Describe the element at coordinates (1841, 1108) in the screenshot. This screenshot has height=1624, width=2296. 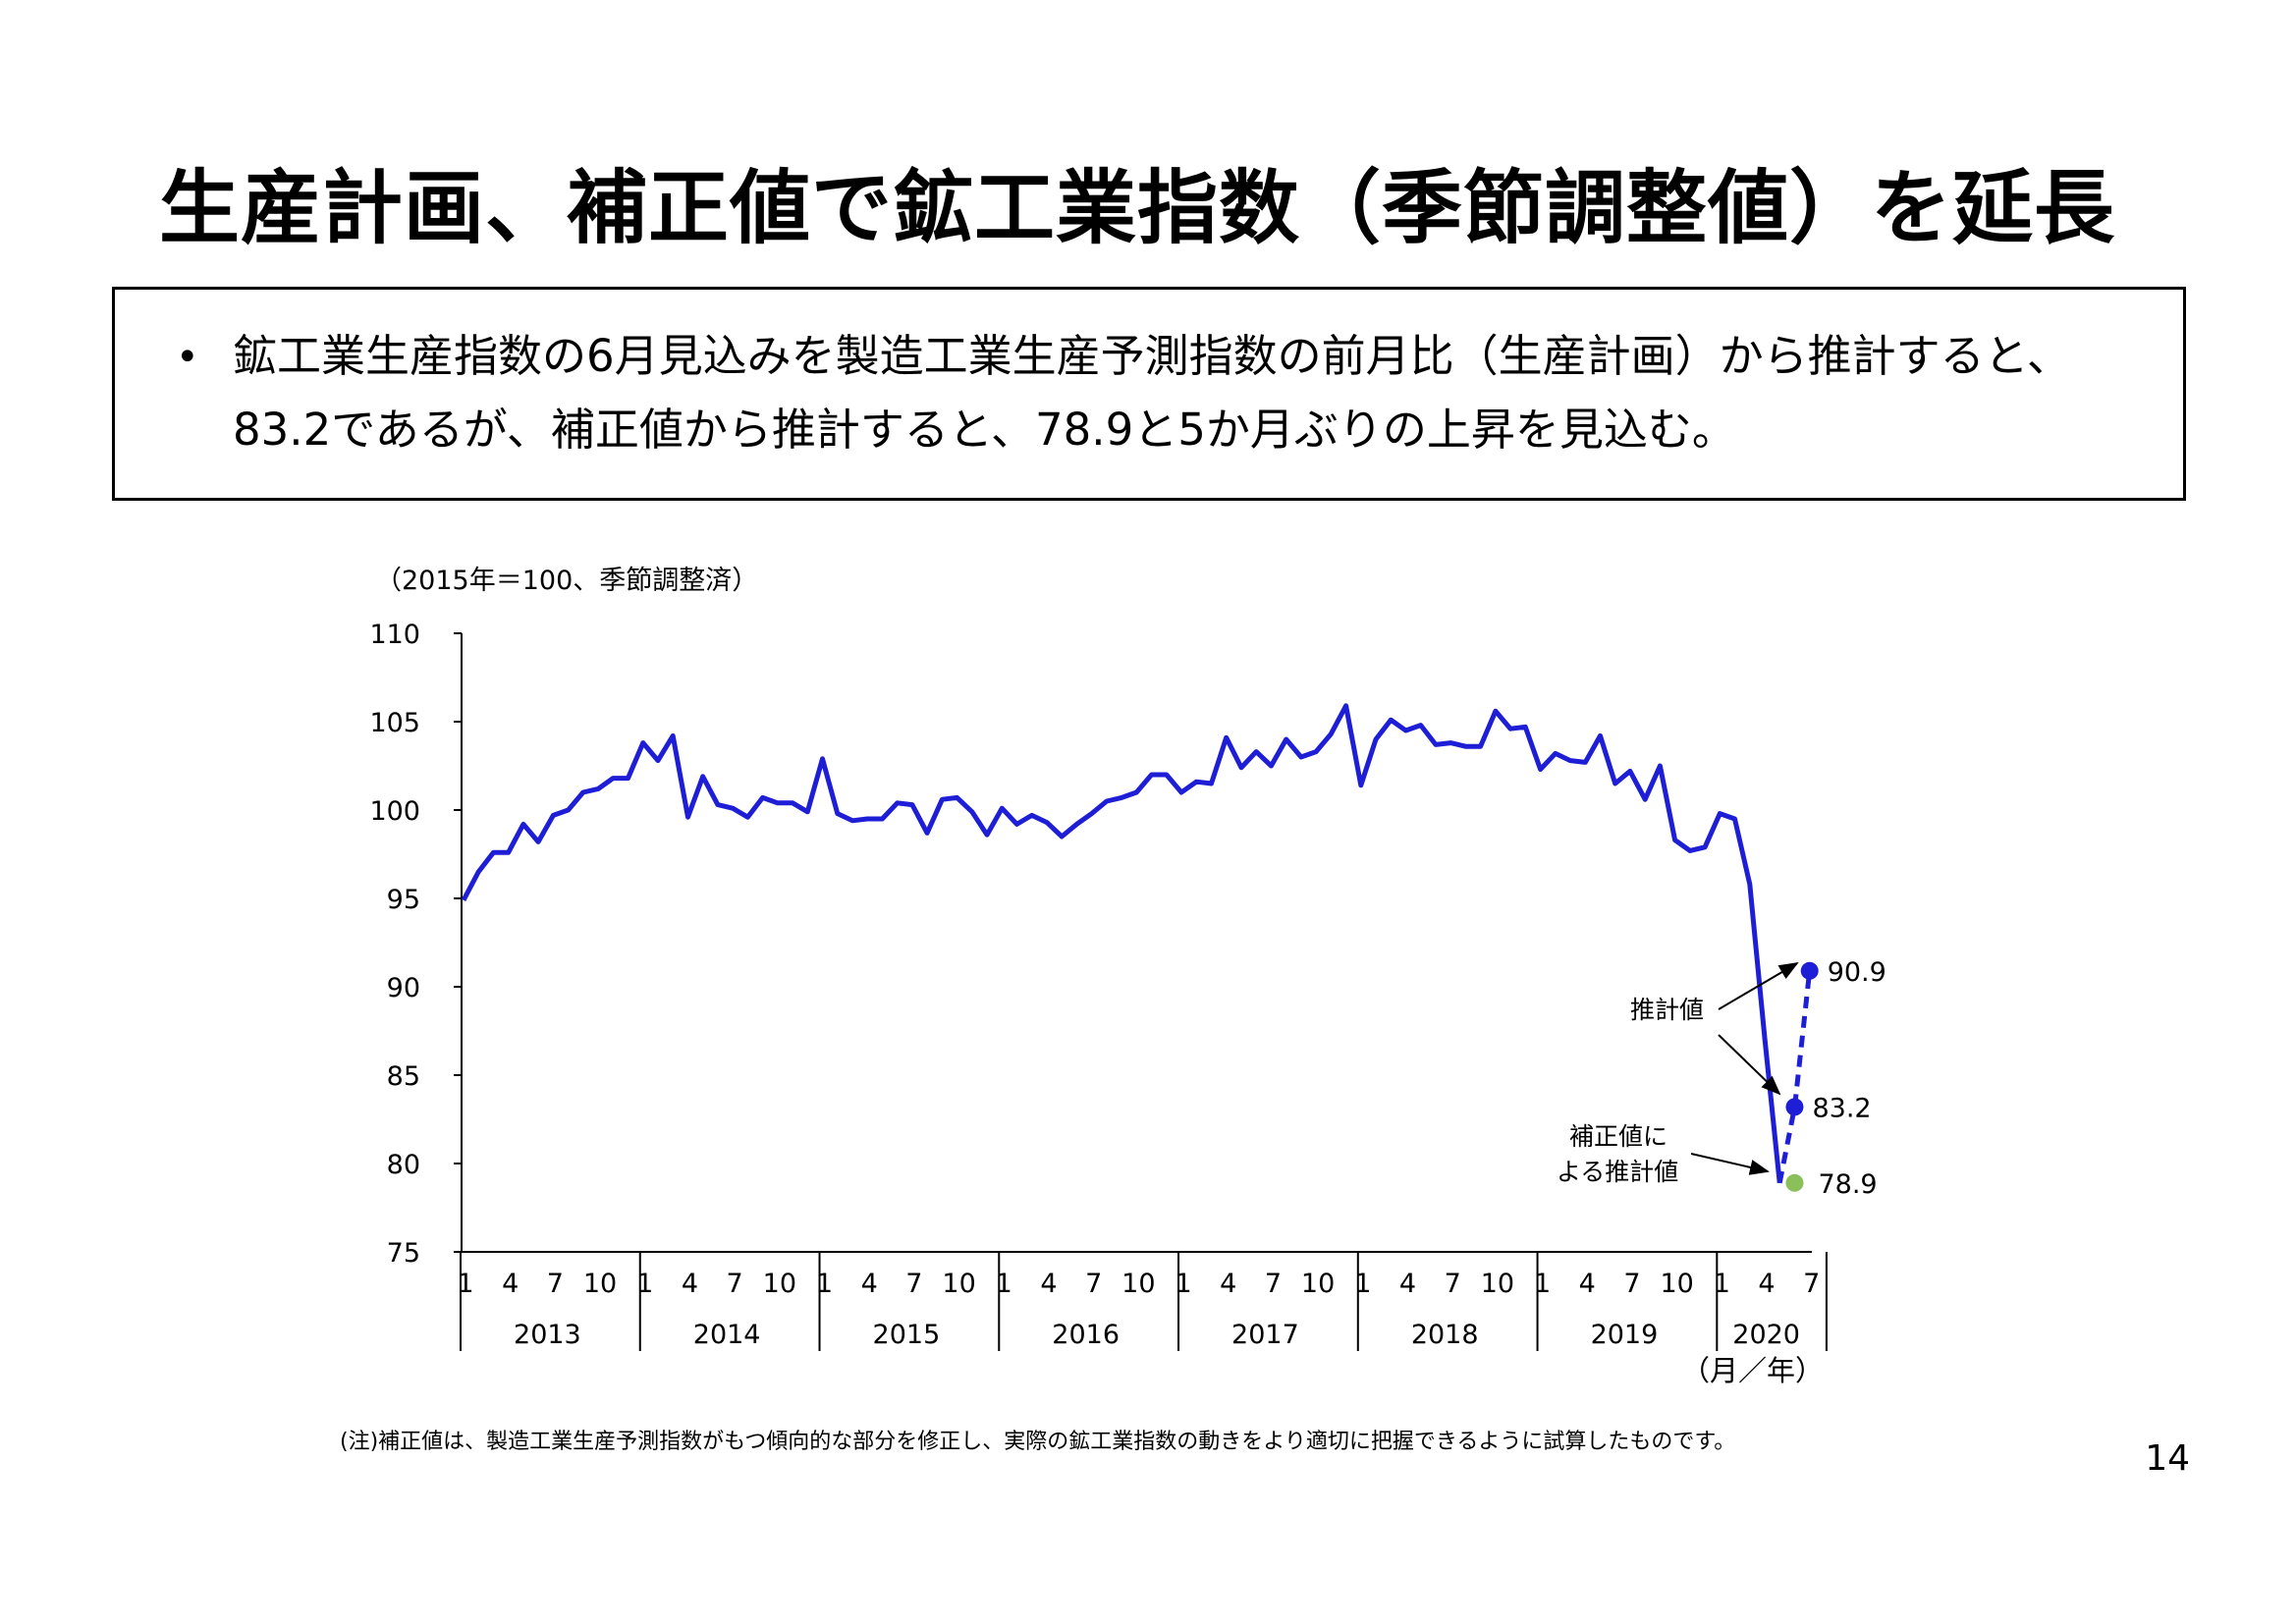
I see `estimate-data-label: 83.2` at that location.